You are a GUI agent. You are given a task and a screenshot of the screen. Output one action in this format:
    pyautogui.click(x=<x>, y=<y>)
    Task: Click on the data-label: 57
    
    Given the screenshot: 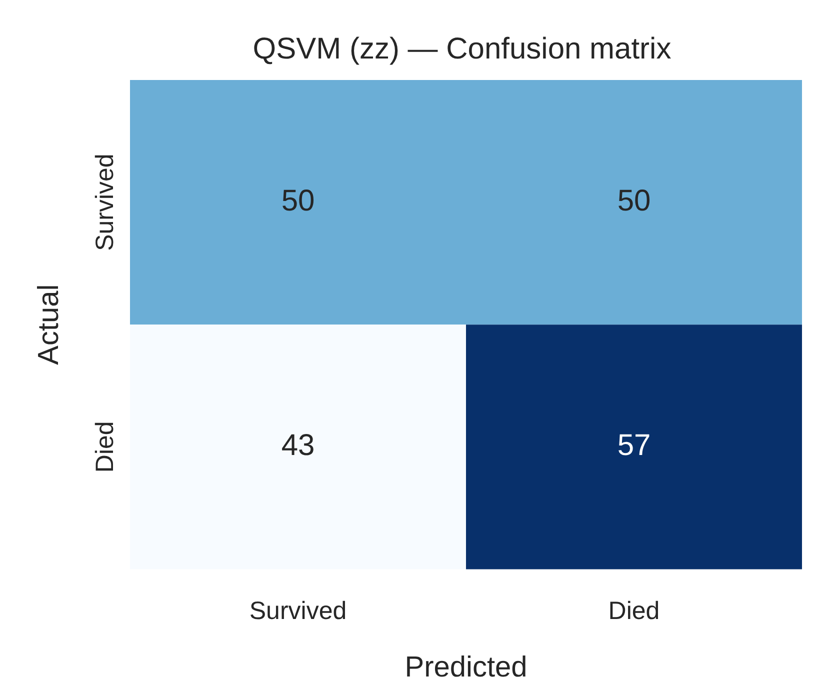 What is the action you would take?
    pyautogui.click(x=634, y=445)
    